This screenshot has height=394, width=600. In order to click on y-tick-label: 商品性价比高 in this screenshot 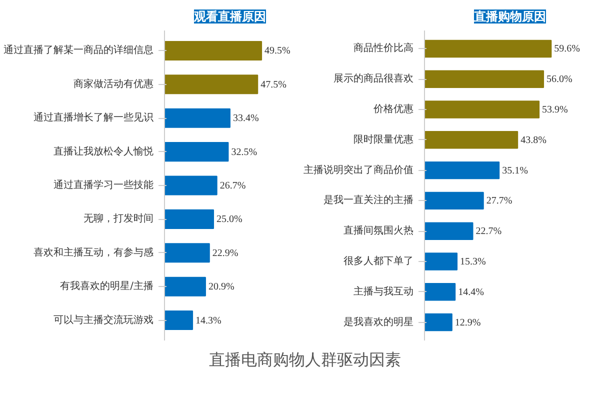, I will do `click(384, 48)`.